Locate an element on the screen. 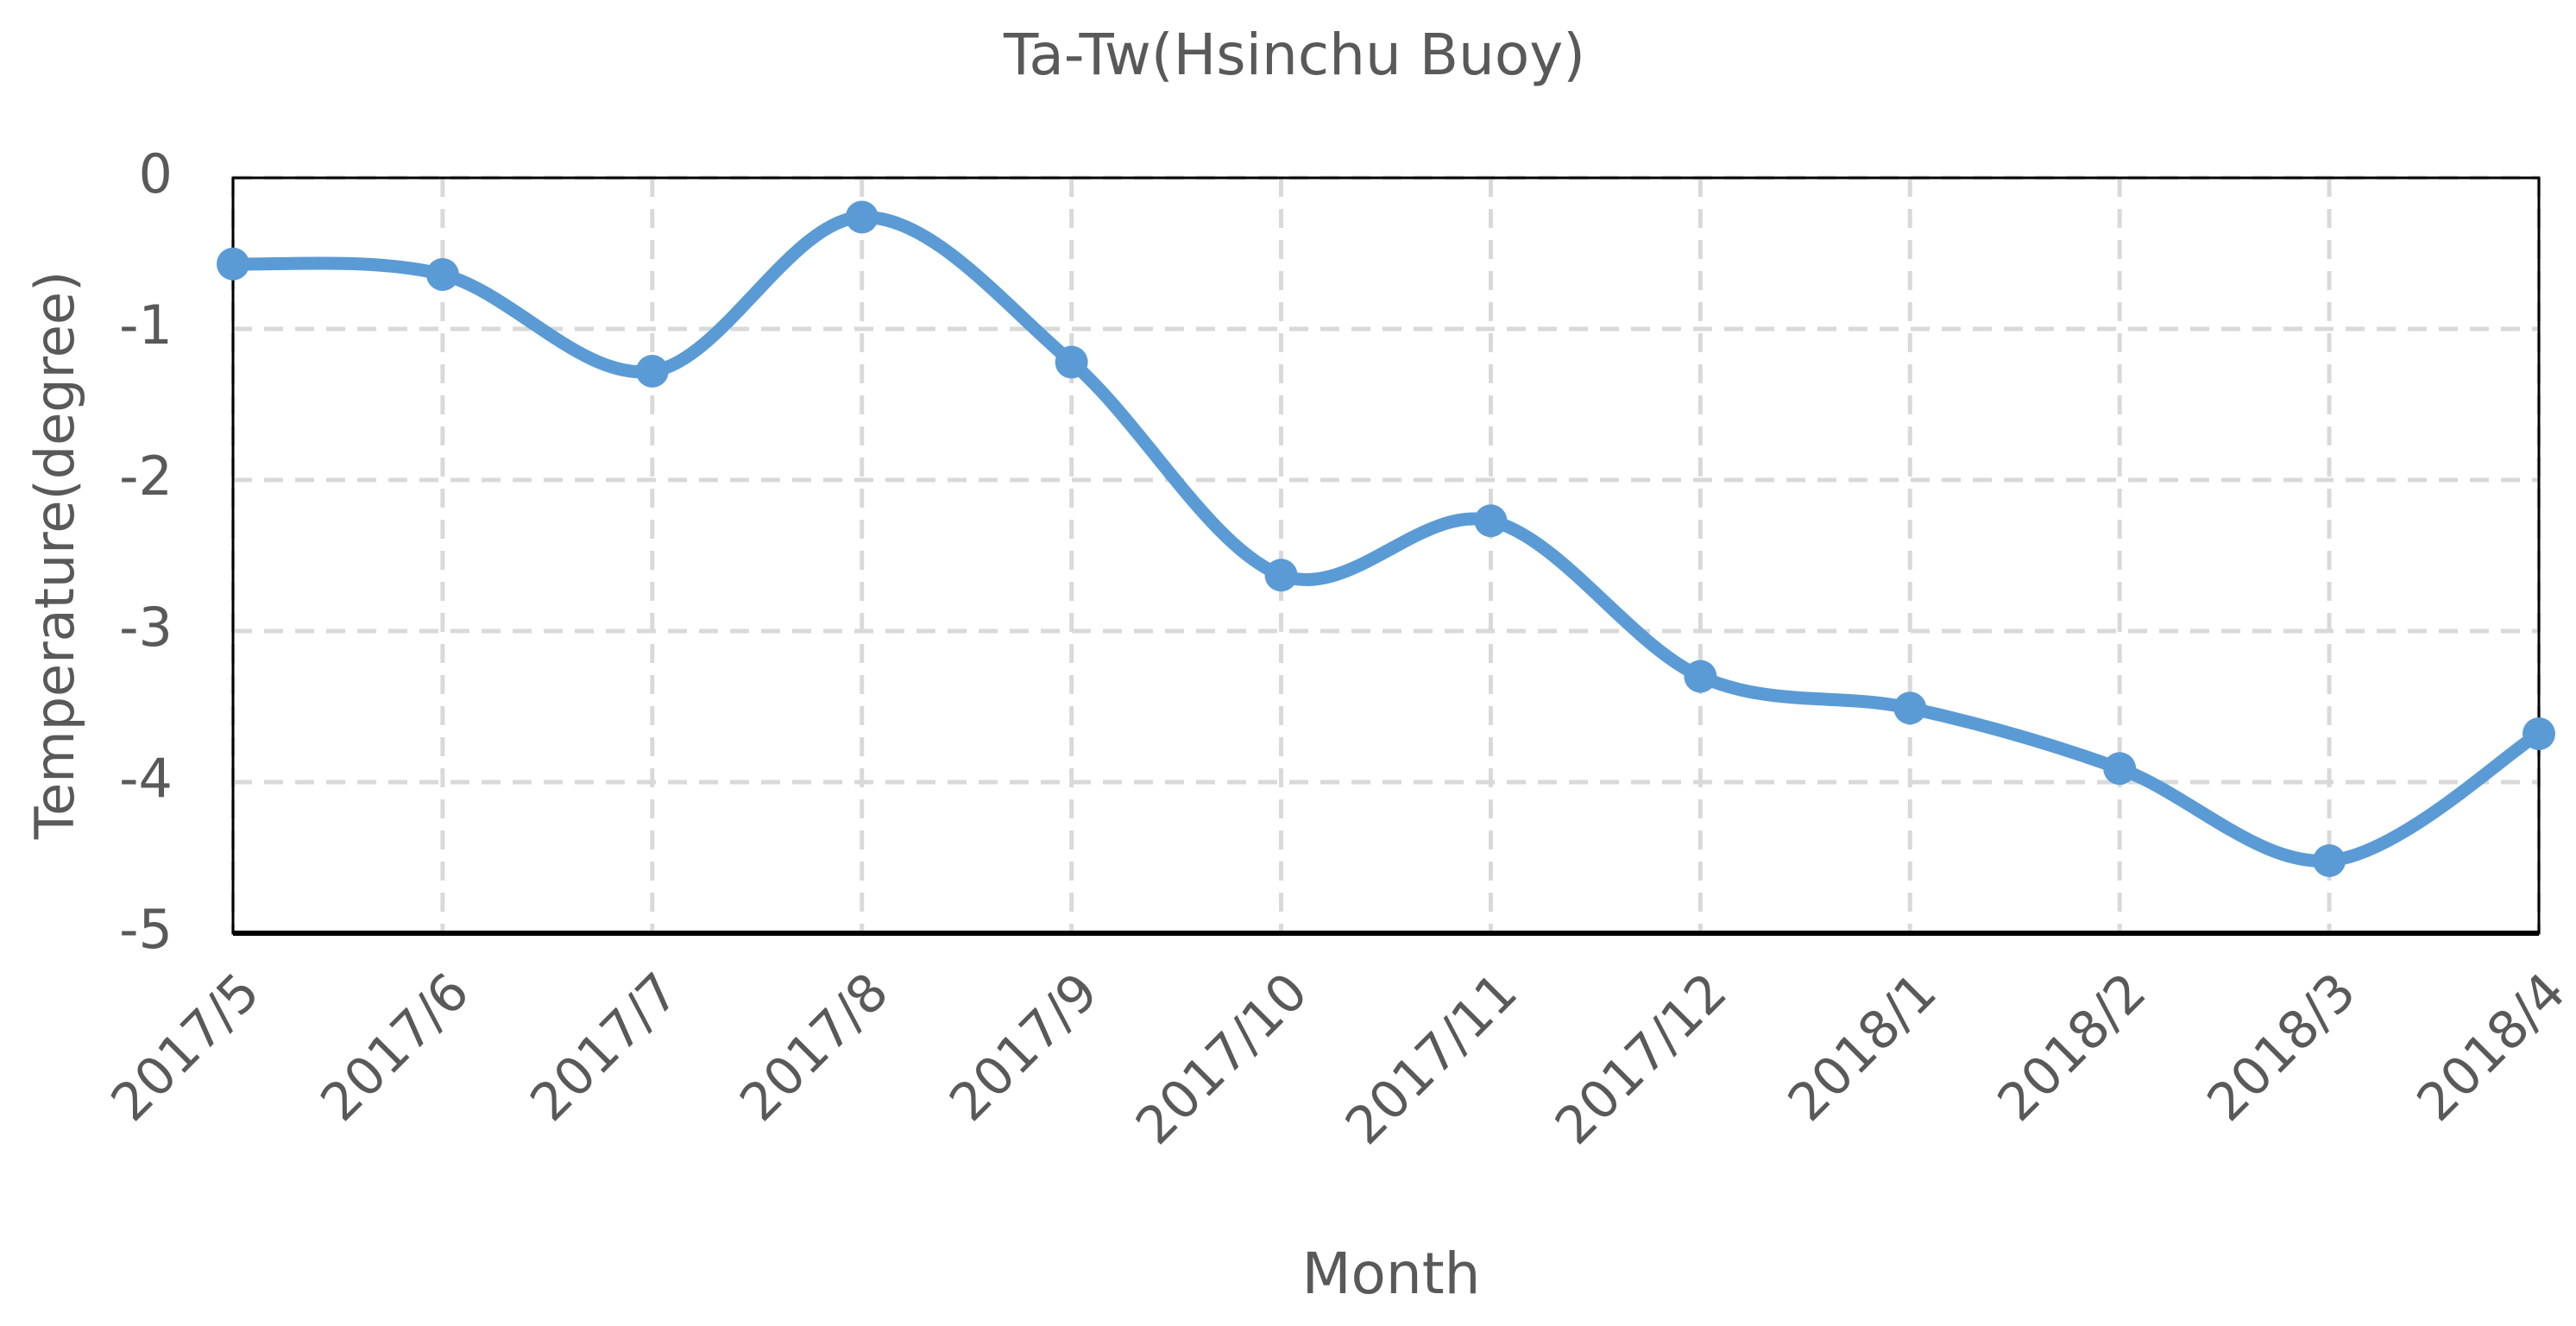 The image size is (2576, 1326). x-tick-label: 2018/4 is located at coordinates (2491, 1047).